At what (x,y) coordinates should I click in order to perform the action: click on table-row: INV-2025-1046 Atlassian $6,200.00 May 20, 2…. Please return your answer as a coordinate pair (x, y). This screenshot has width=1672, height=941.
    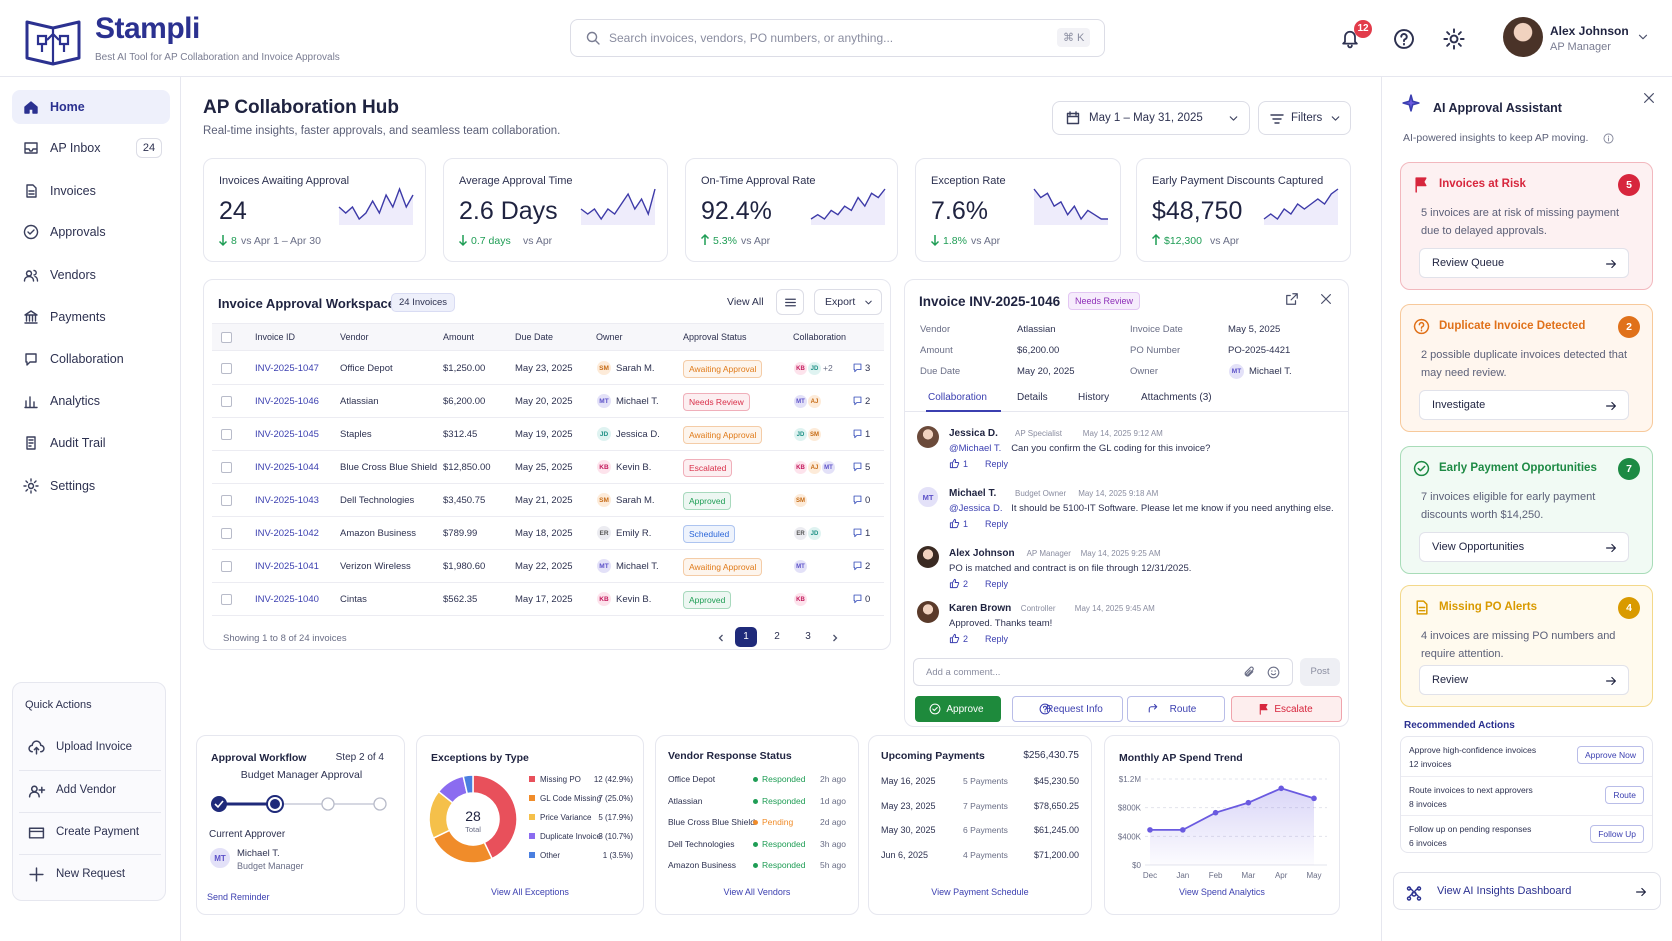
    Looking at the image, I should click on (548, 401).